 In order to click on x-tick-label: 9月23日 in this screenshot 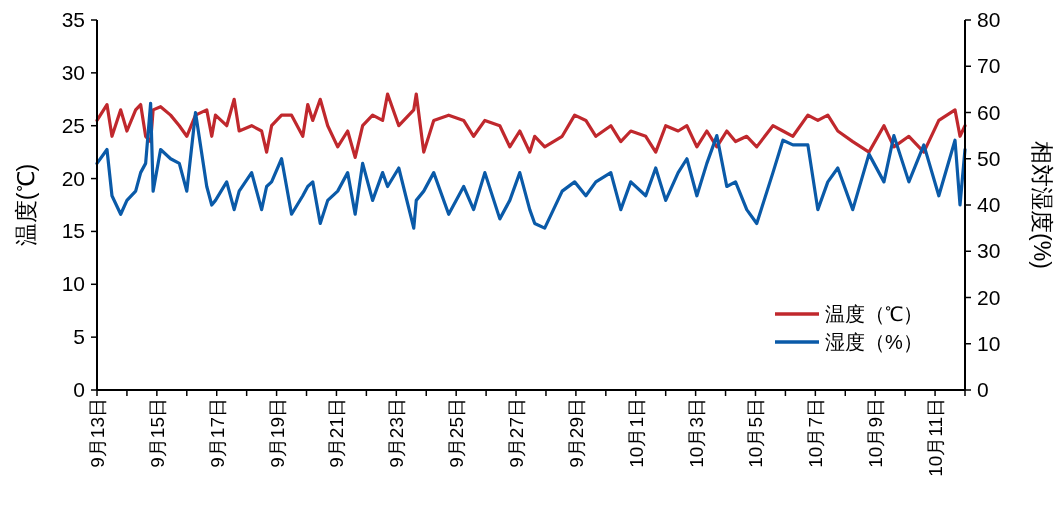, I will do `click(397, 433)`.